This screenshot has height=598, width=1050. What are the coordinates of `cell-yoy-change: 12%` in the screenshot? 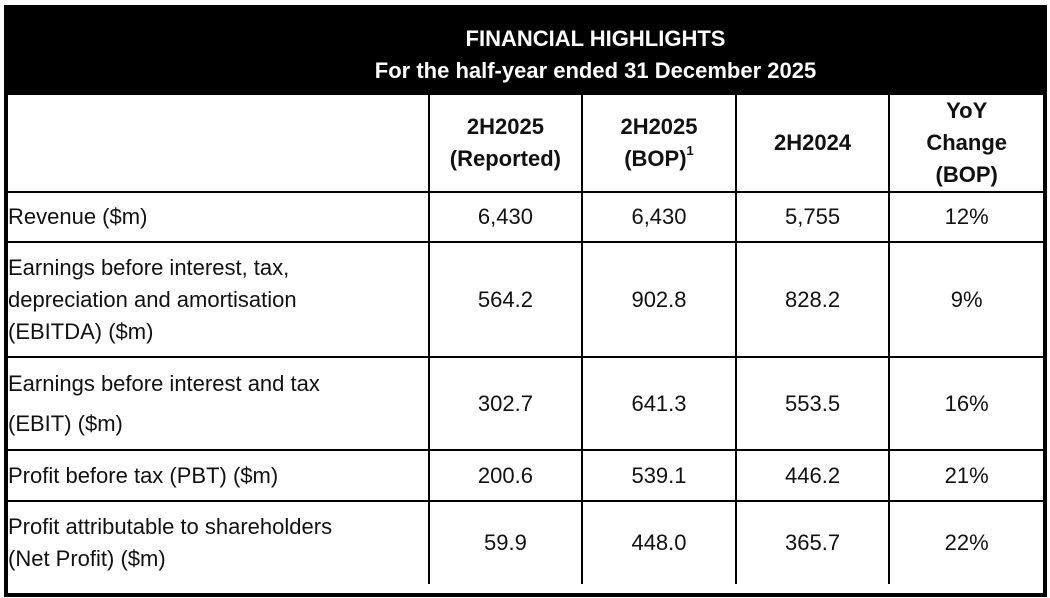 It's located at (965, 217).